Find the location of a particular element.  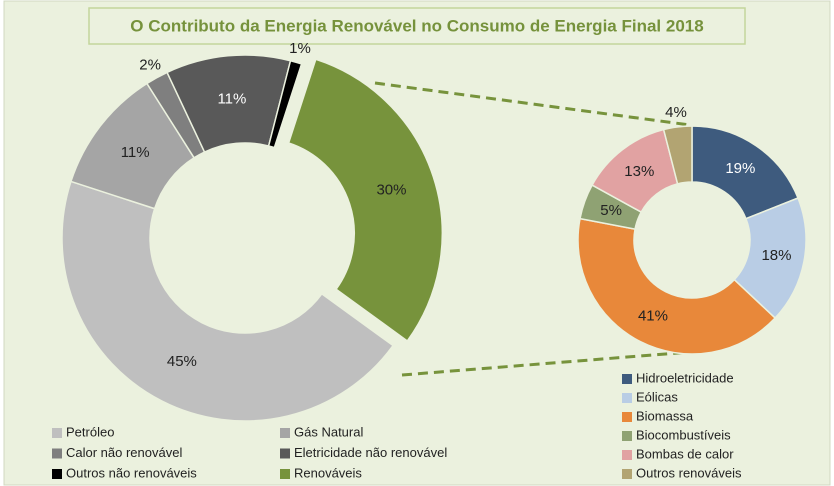

data-label: 30% is located at coordinates (391, 189).